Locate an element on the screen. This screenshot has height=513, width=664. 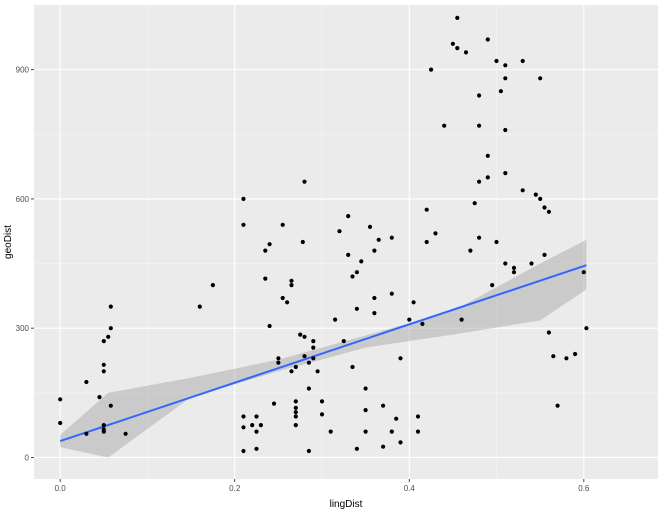
y-axis-ticks: 0 300 600 900 is located at coordinates (25, 264).